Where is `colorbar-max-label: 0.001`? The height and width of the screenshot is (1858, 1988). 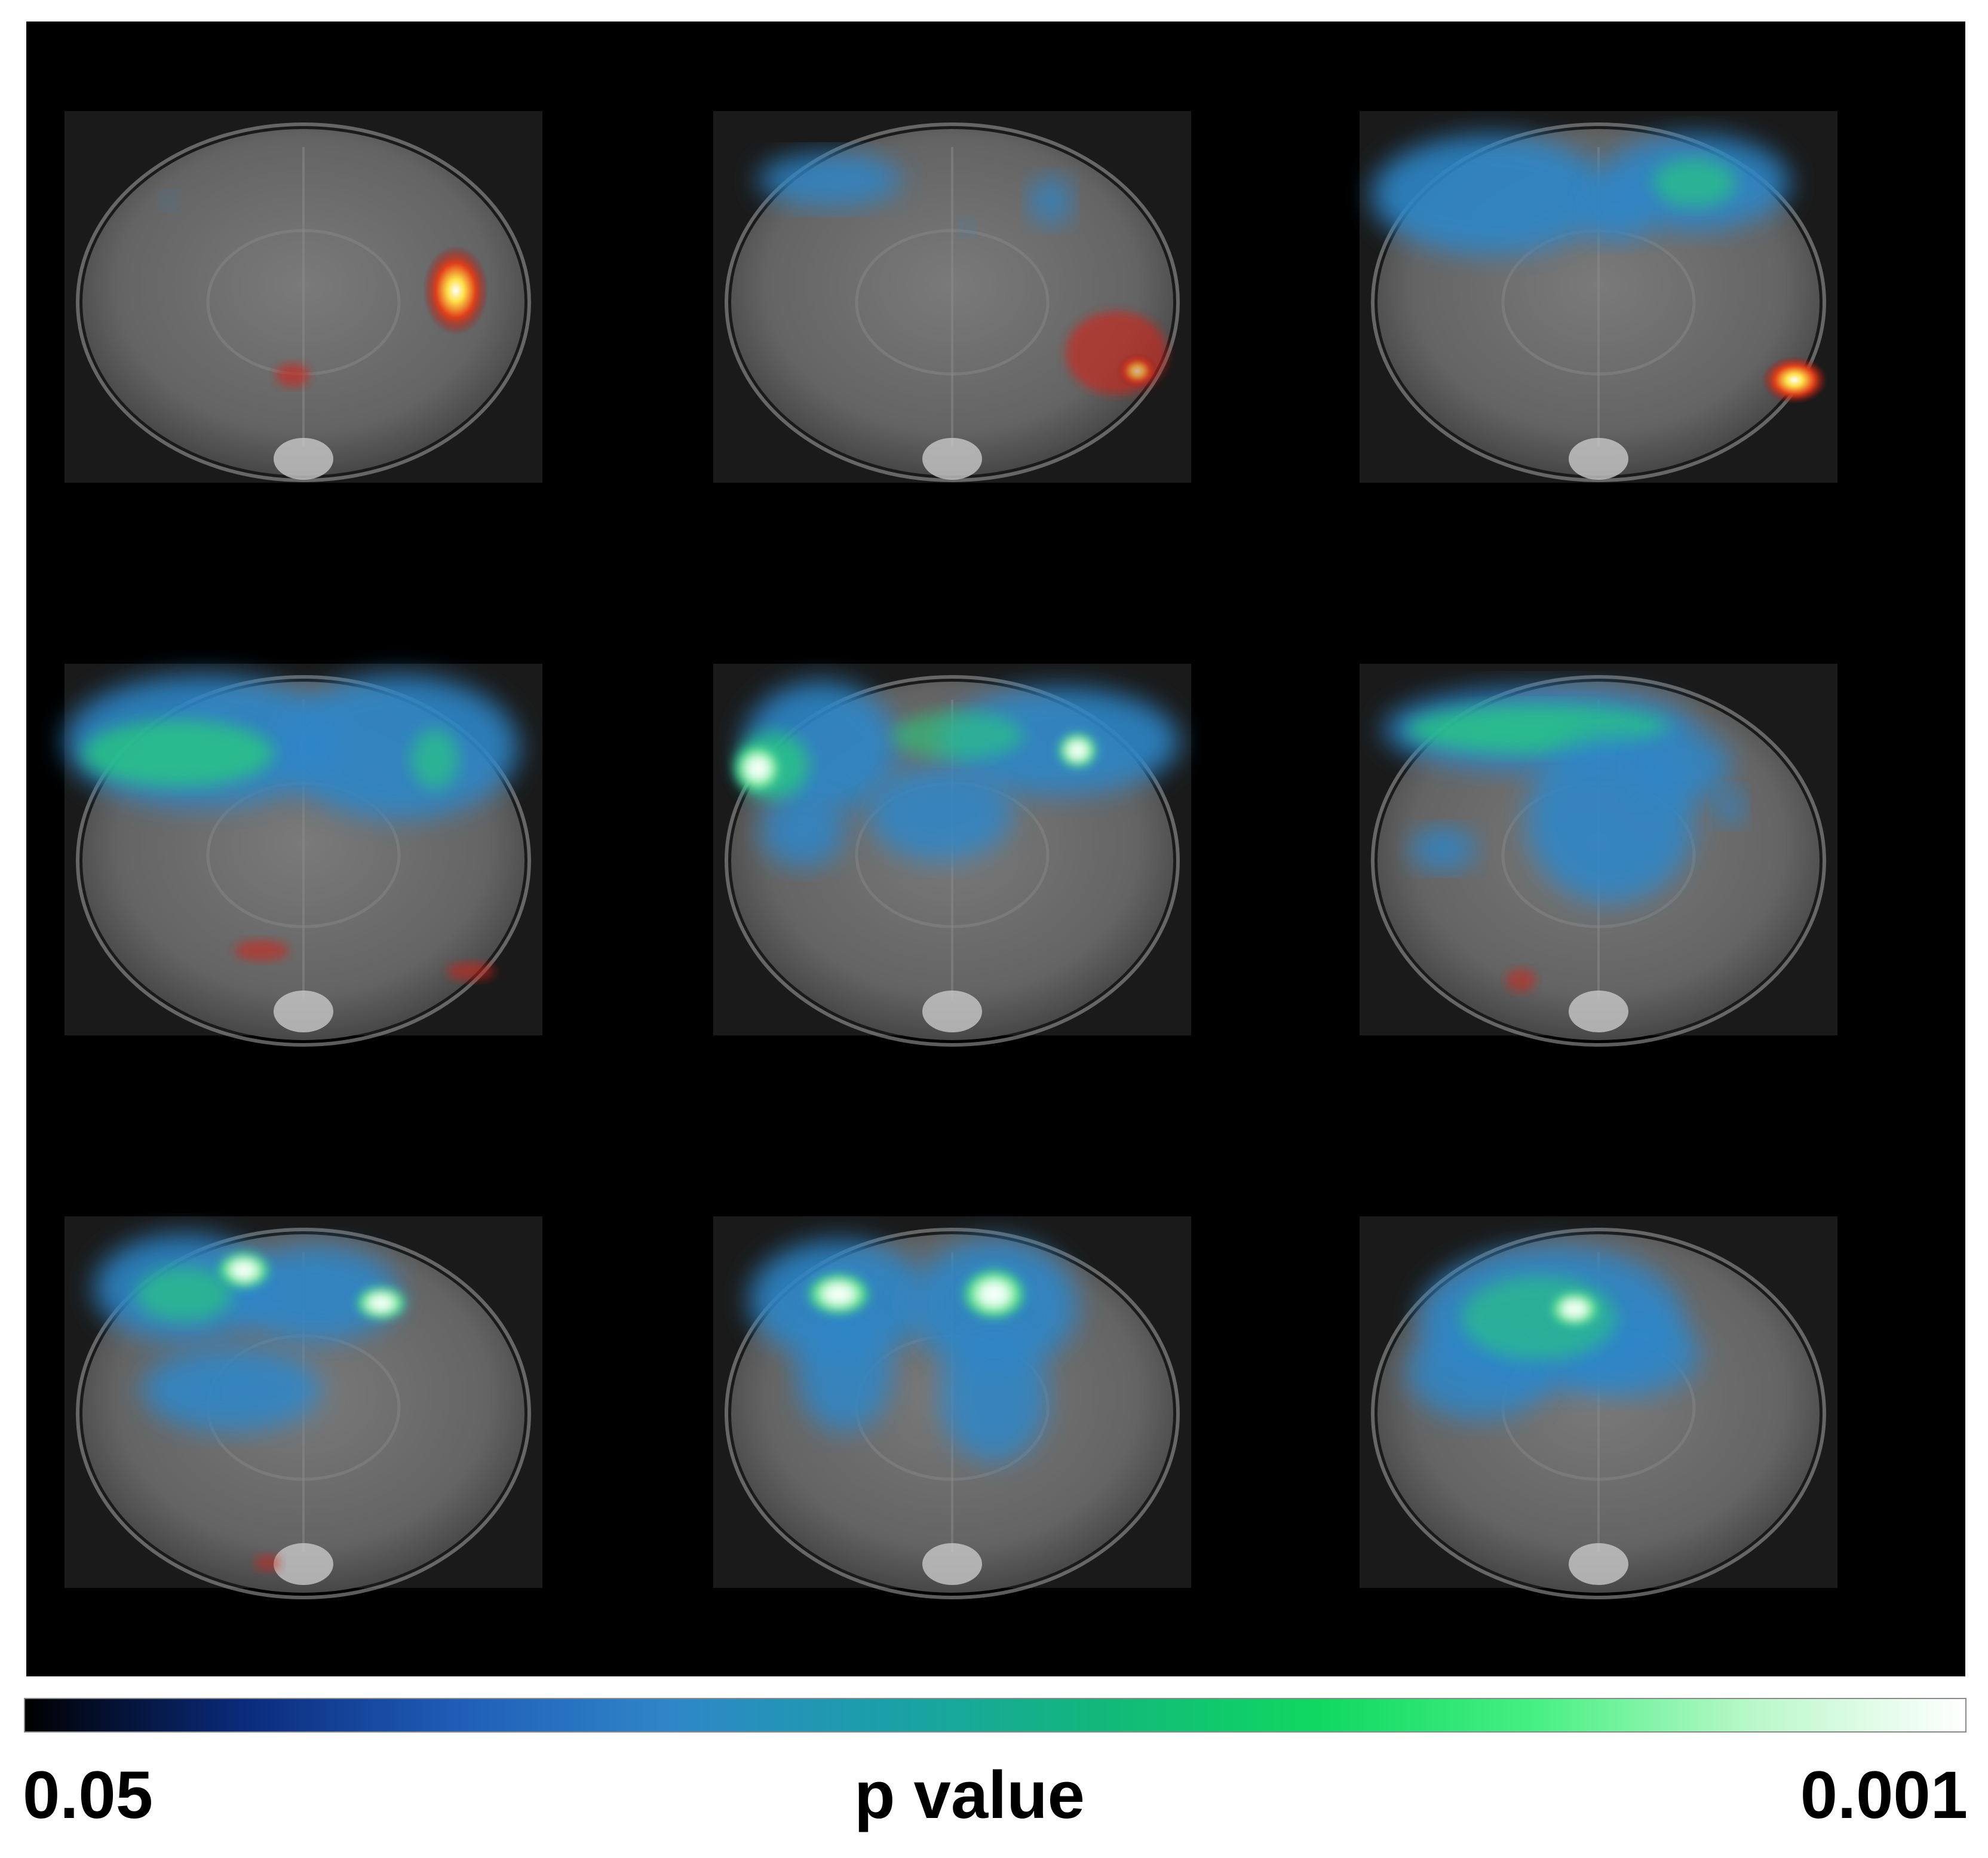 colorbar-max-label: 0.001 is located at coordinates (1884, 1795).